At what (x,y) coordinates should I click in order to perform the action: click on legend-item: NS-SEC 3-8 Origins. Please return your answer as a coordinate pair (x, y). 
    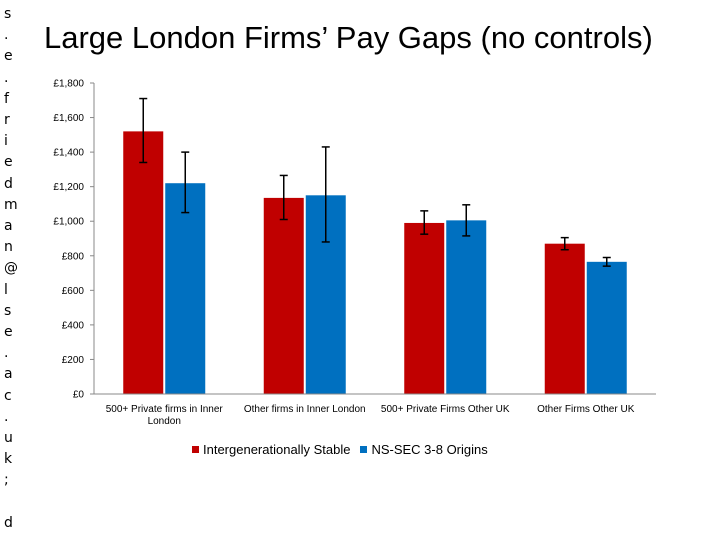
    Looking at the image, I should click on (424, 449).